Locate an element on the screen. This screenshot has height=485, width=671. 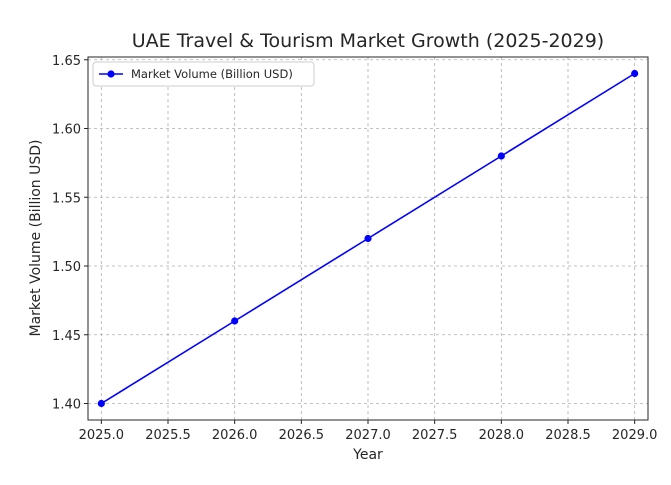
legend-box is located at coordinates (203, 74).